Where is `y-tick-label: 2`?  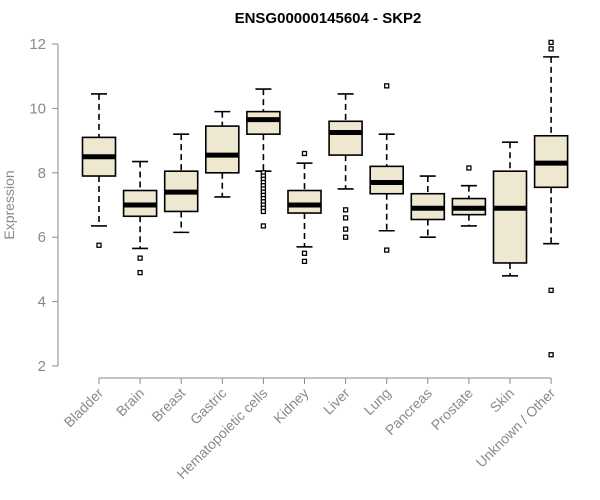 y-tick-label: 2 is located at coordinates (42, 366).